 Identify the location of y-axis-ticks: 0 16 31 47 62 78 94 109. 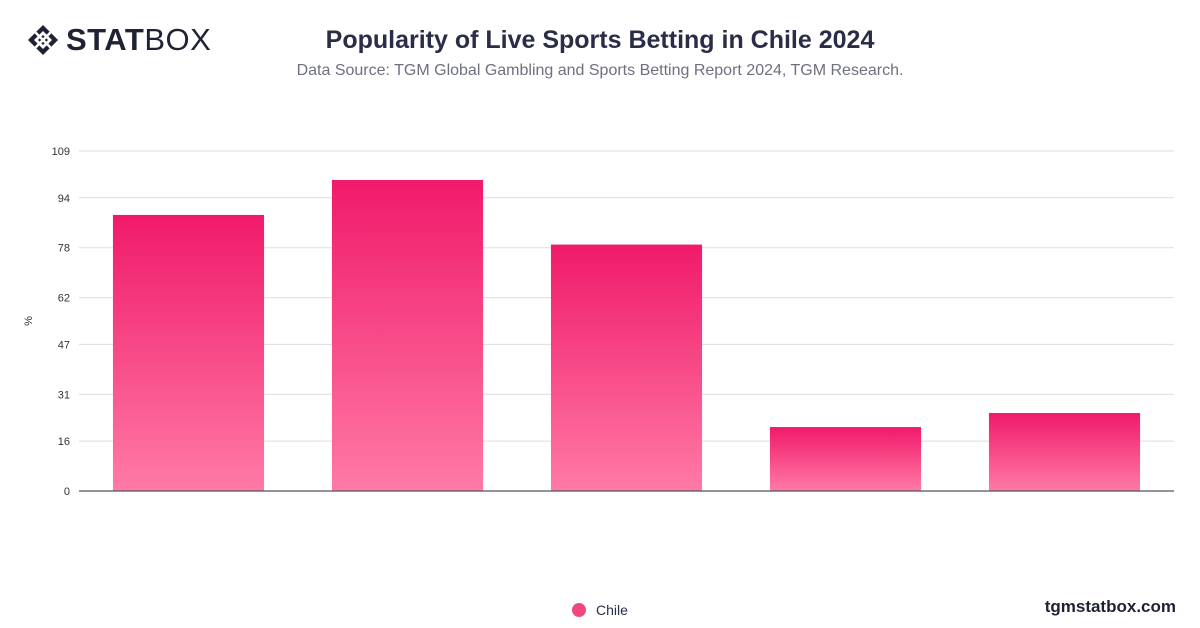
(61, 322).